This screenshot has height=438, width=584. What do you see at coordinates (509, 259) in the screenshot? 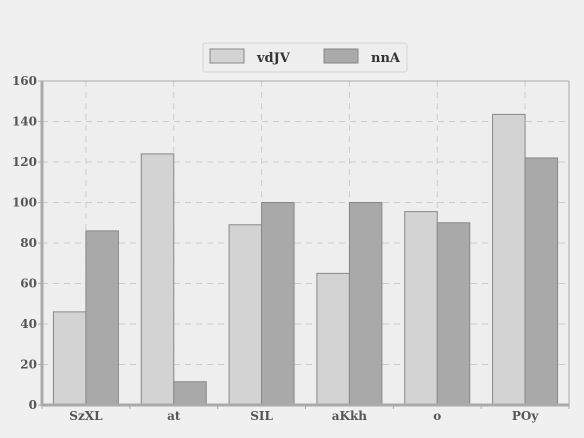
I see `bar-vdjv-poy` at bounding box center [509, 259].